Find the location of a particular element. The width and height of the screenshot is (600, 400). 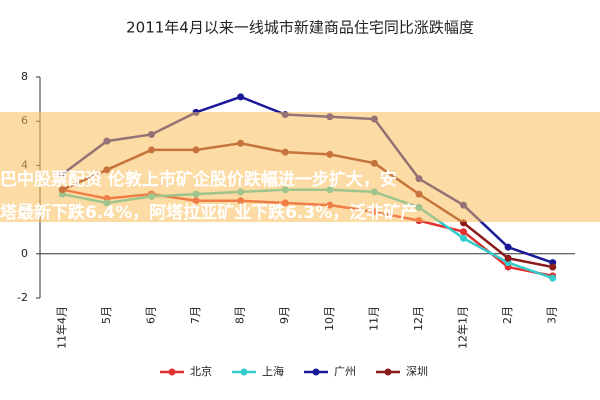

x-tick-label: 10月 is located at coordinates (329, 318).